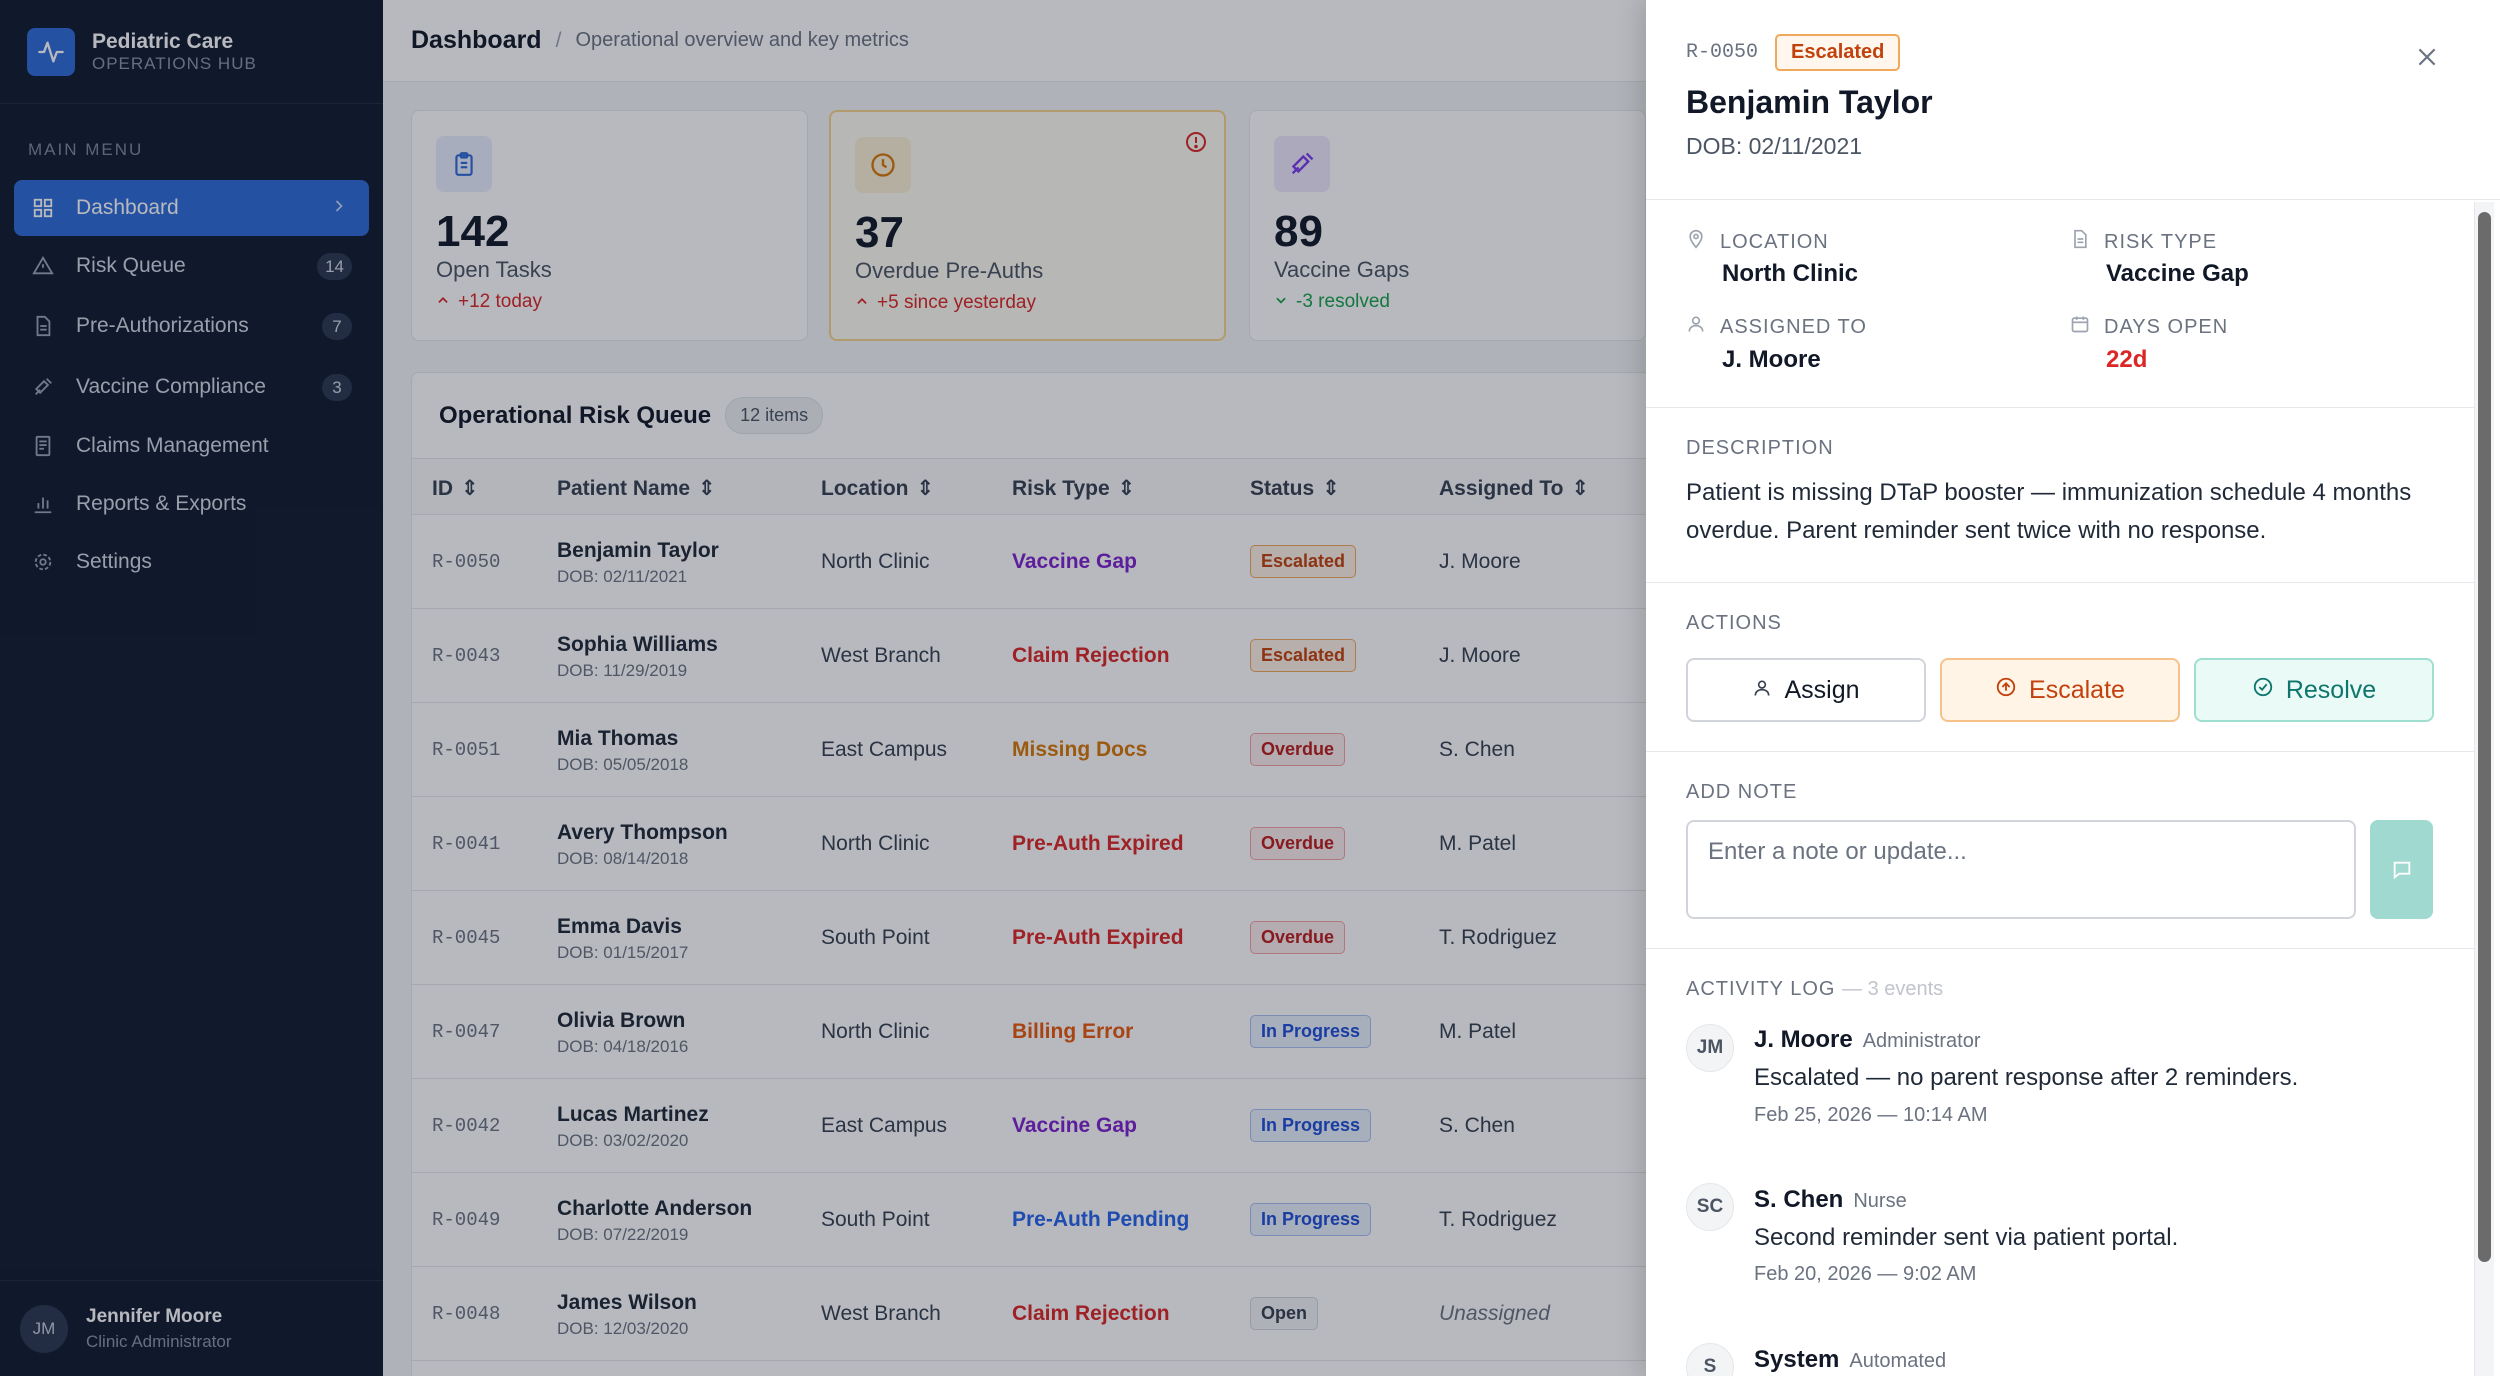 The width and height of the screenshot is (2500, 1376). Describe the element at coordinates (466, 844) in the screenshot. I see `row-id: R-0041` at that location.